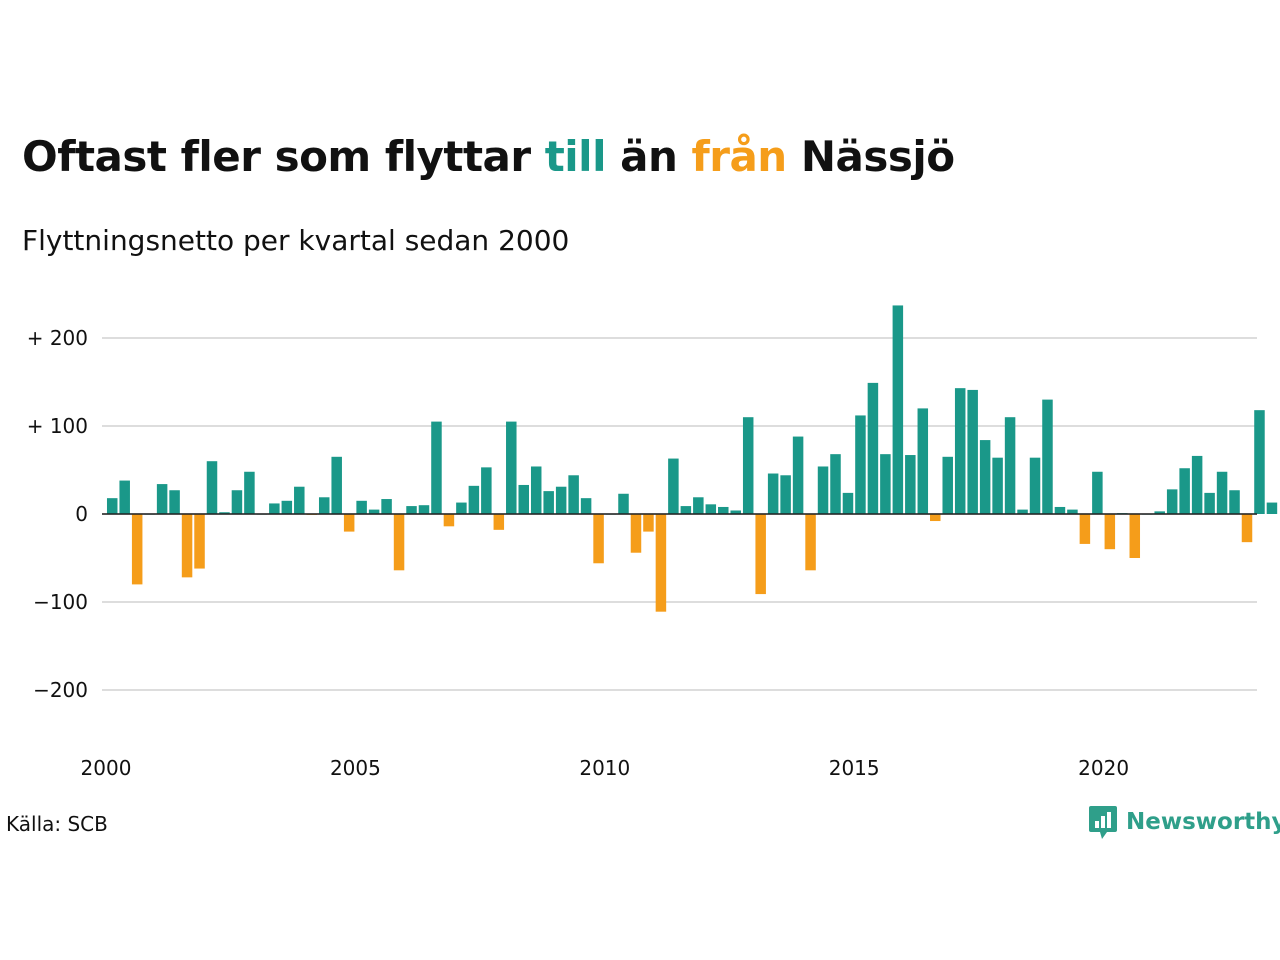 The height and width of the screenshot is (960, 1280). What do you see at coordinates (854, 768) in the screenshot?
I see `x-tick-label: 2015` at bounding box center [854, 768].